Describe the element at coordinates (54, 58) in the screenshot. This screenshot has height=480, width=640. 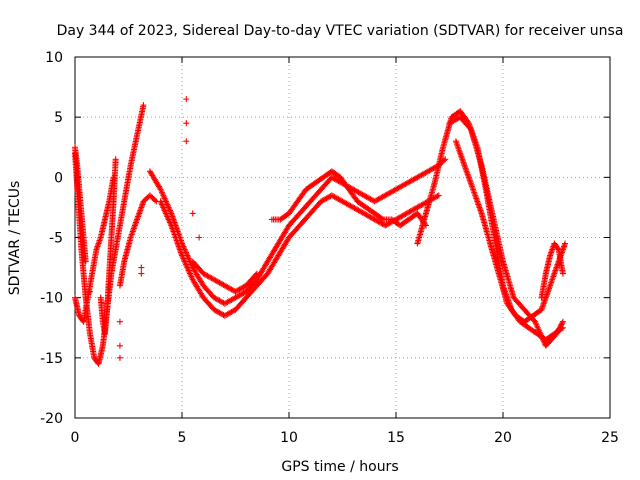
I see `y-tick-label: 10` at that location.